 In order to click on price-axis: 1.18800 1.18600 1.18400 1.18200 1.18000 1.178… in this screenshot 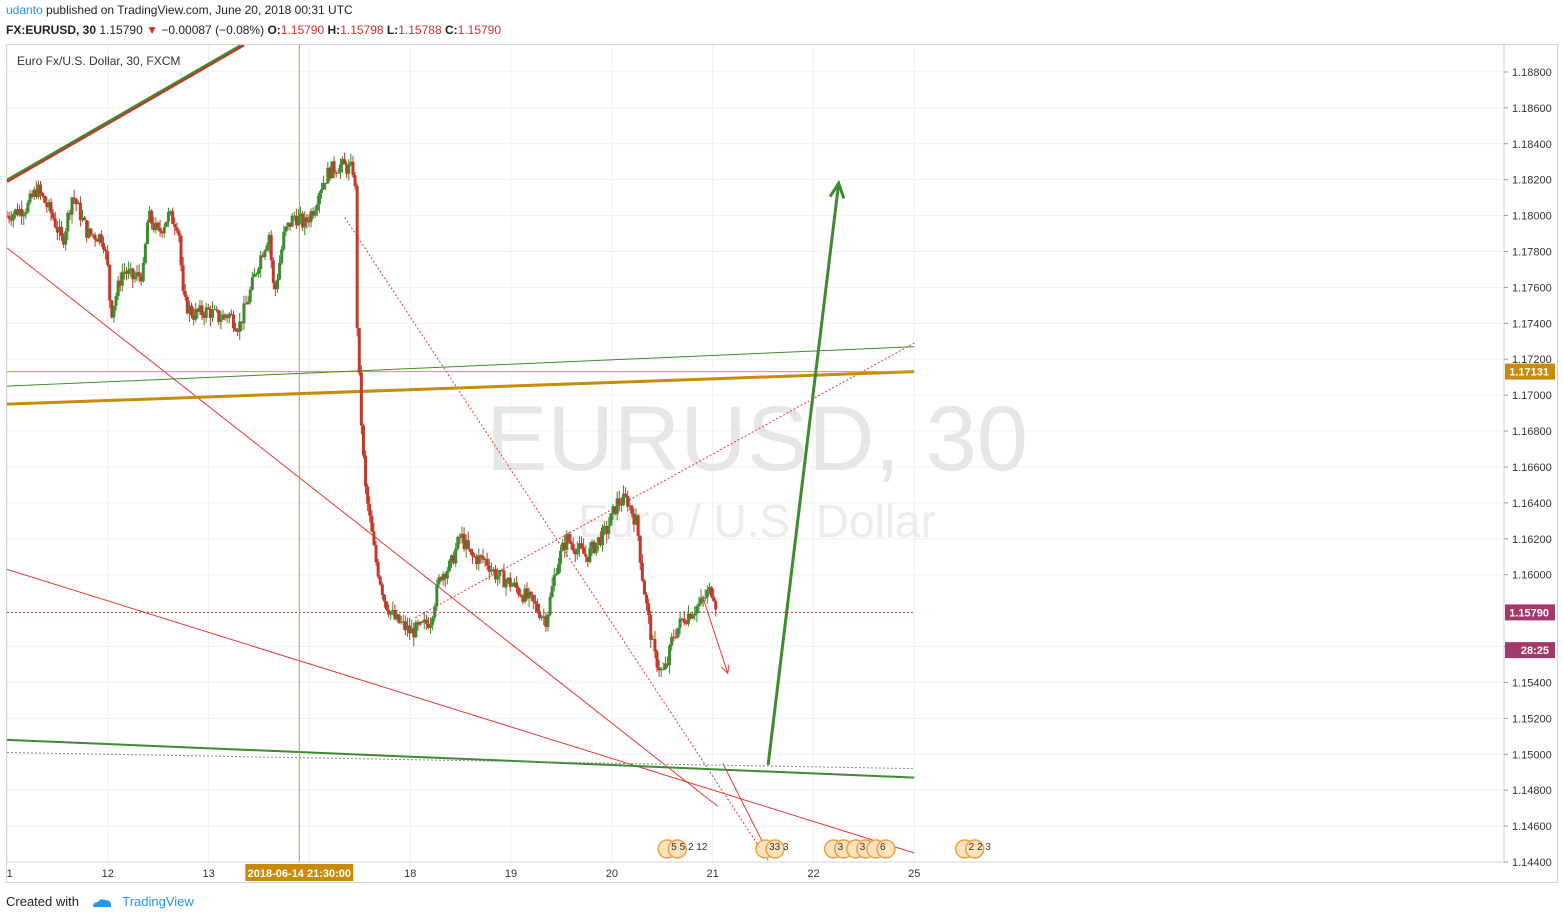, I will do `click(1529, 457)`.